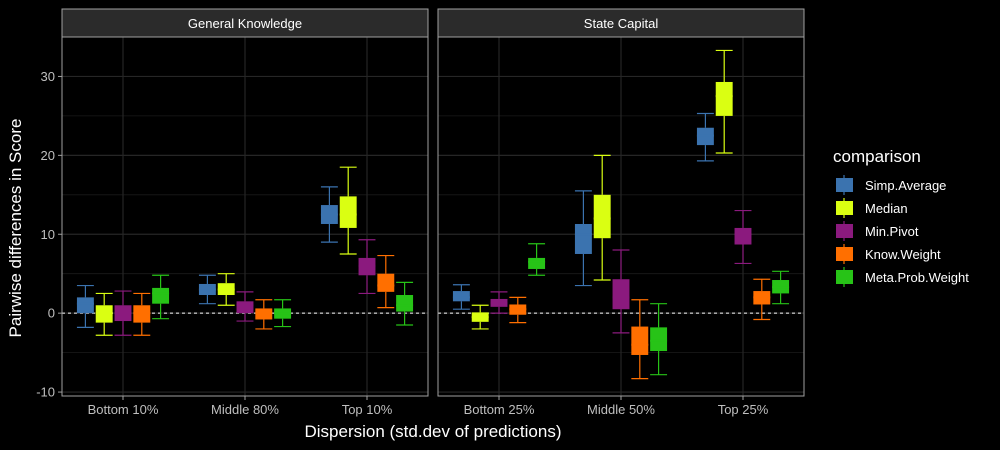  What do you see at coordinates (45, 392) in the screenshot?
I see `y-tick-label: -10` at bounding box center [45, 392].